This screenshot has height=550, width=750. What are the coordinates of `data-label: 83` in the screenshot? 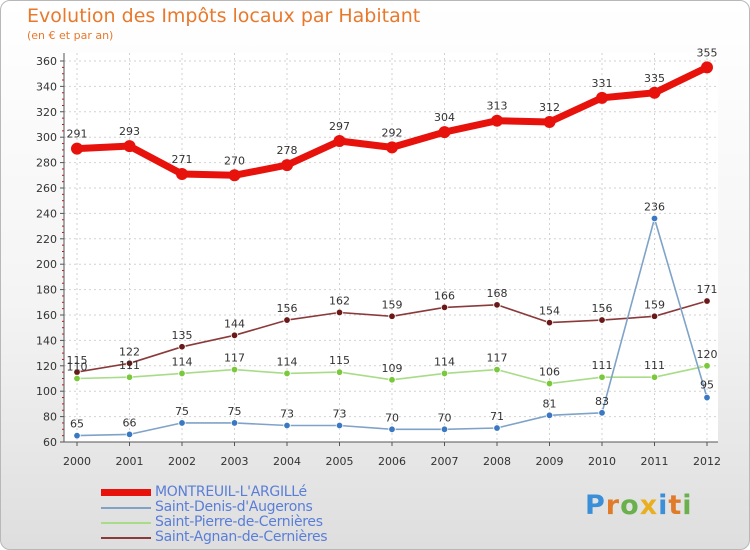 It's located at (602, 401).